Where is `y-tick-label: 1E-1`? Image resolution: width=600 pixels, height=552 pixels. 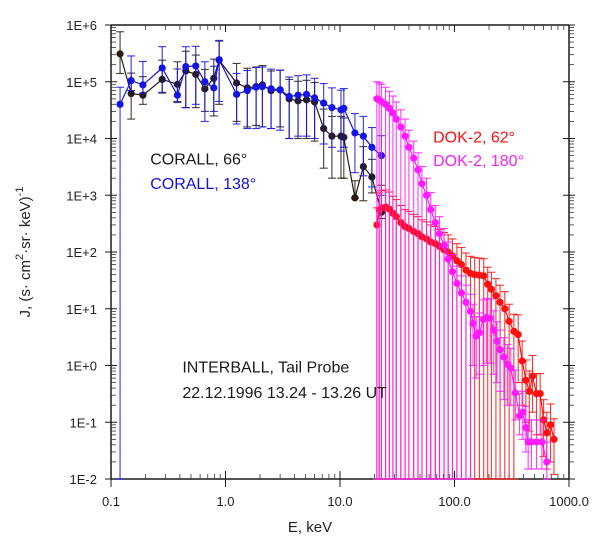 y-tick-label: 1E-1 is located at coordinates (83, 422).